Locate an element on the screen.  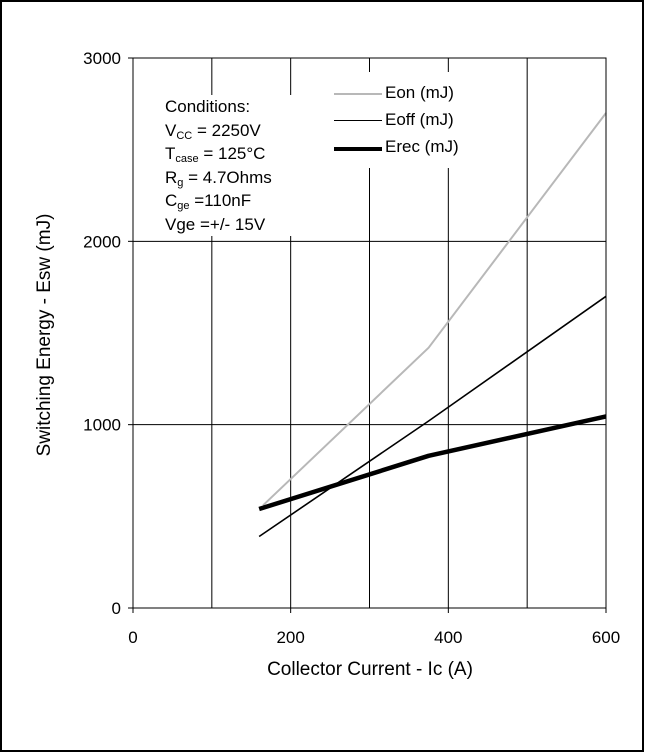
legend-item-eon: Eon (mJ) is located at coordinates (408, 94).